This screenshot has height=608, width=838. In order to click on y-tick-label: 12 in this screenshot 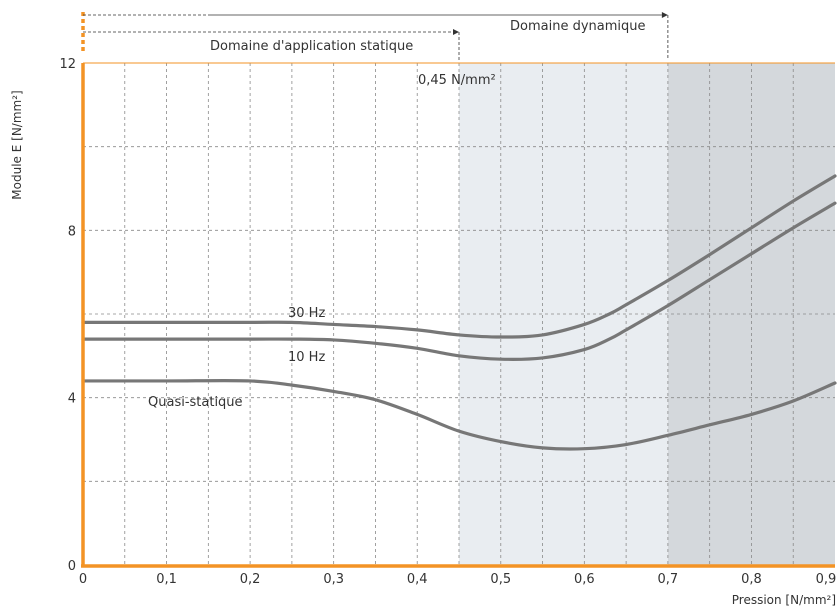, I will do `click(67, 64)`.